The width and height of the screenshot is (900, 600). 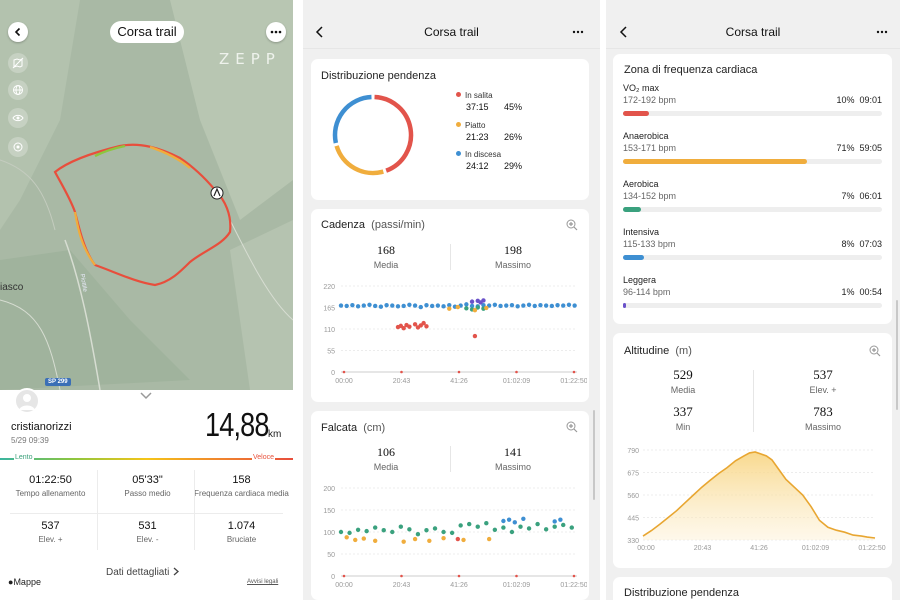 I want to click on slope-legend-uphill: In salita 37:15 45%, so click(x=489, y=101).